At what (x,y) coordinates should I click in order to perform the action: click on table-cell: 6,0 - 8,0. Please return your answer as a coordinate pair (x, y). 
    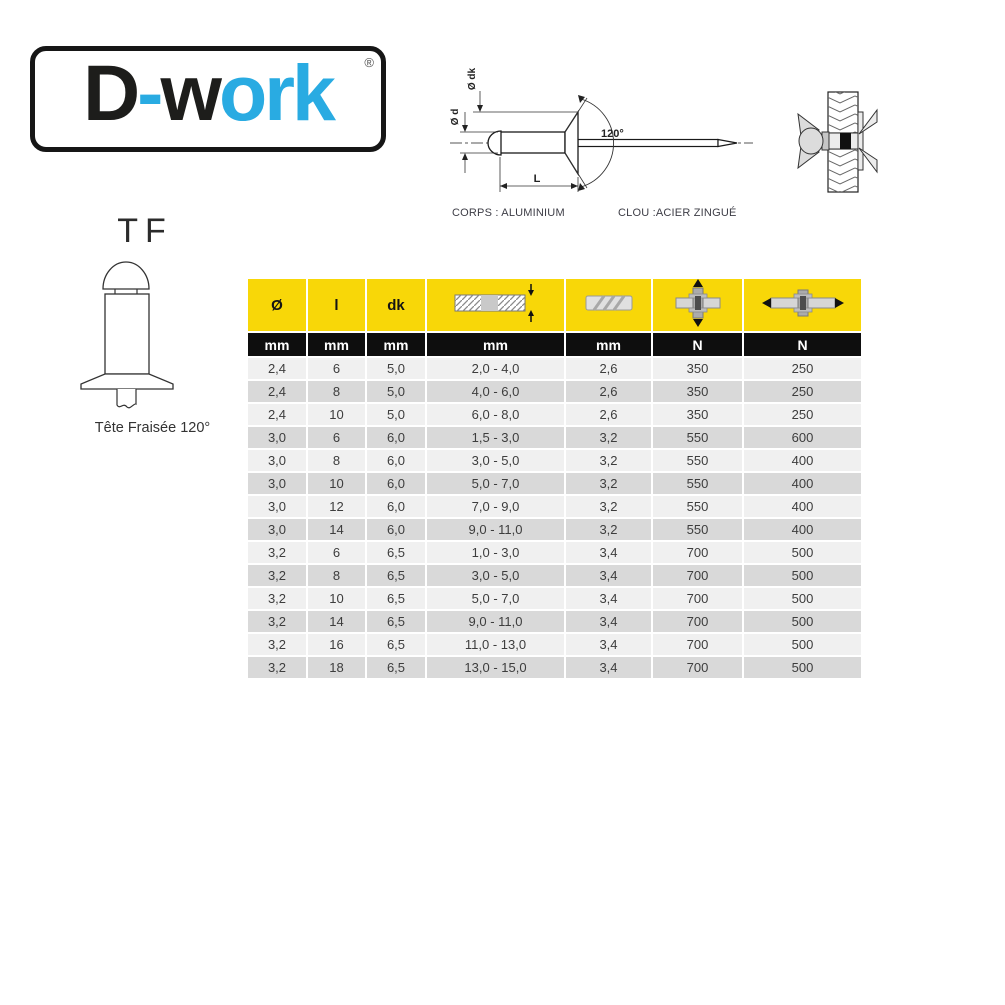
    Looking at the image, I should click on (495, 414).